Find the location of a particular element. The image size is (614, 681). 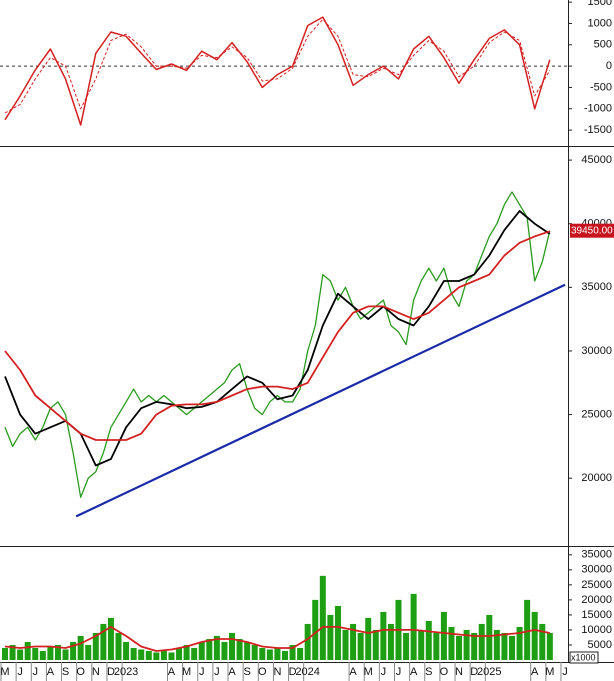

y-tick-label: 15000 is located at coordinates (596, 615).